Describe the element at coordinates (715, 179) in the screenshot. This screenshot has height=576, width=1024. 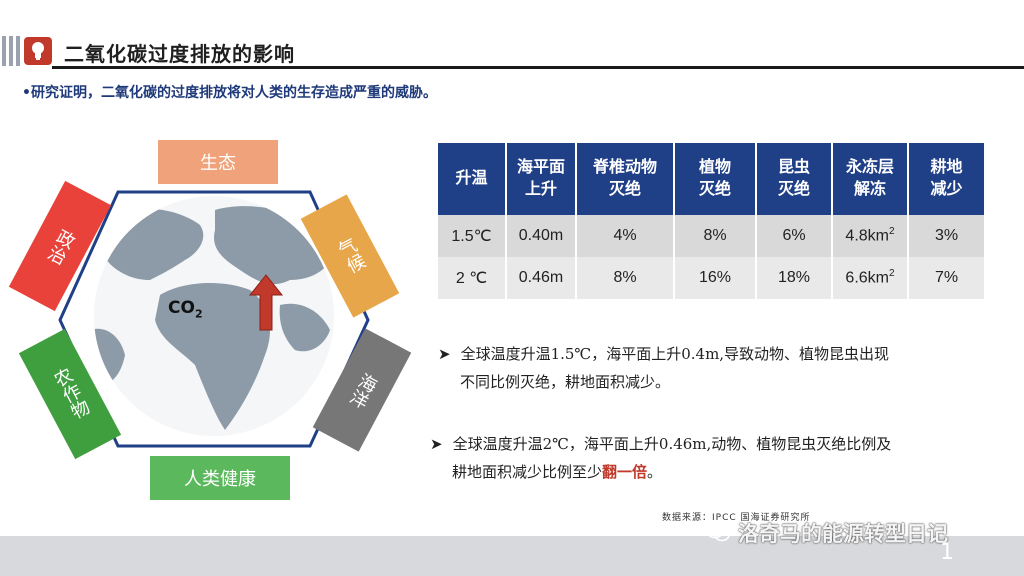
I see `header-plant: 植物 灭绝` at that location.